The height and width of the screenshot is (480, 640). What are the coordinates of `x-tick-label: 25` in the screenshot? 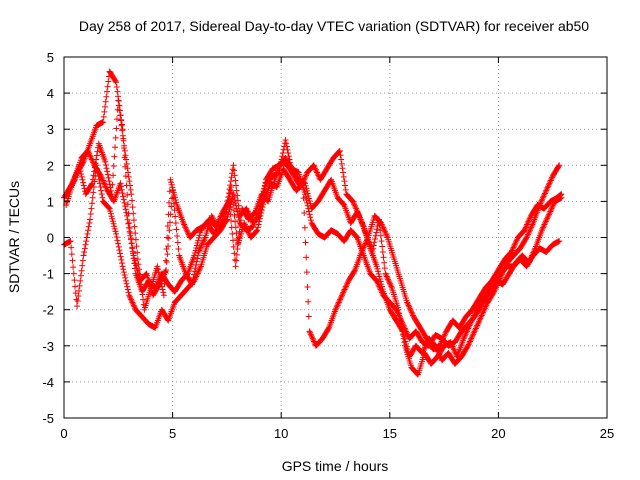 It's located at (607, 433).